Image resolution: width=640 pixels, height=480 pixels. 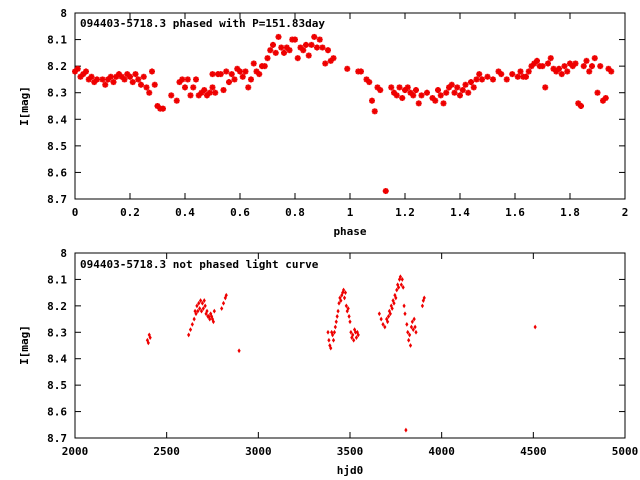 I want to click on phased-x-tick-label: 0.8, so click(x=295, y=212).